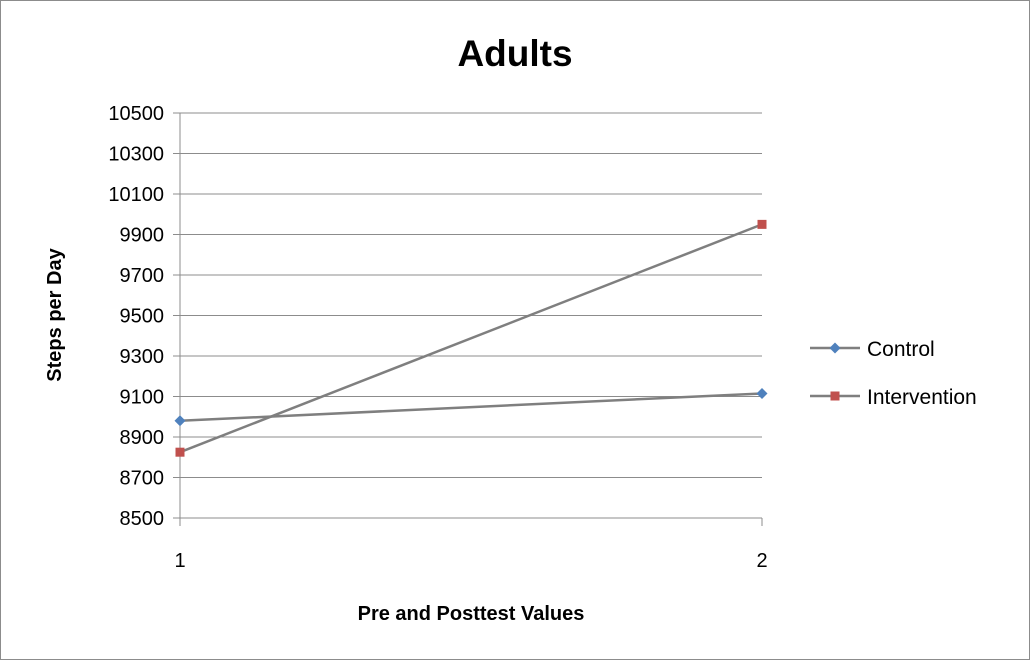  What do you see at coordinates (142, 236) in the screenshot?
I see `y-tick-label-9900: 9900` at bounding box center [142, 236].